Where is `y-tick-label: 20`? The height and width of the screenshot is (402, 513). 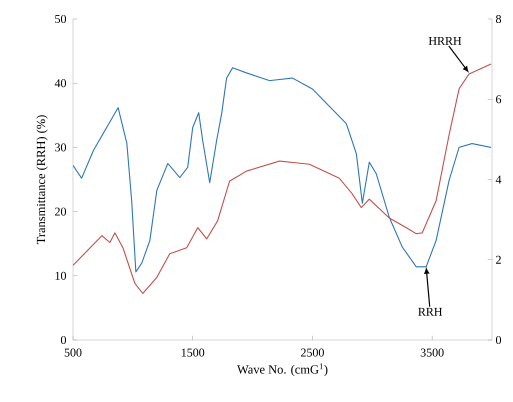
y-tick-label: 20 is located at coordinates (60, 212).